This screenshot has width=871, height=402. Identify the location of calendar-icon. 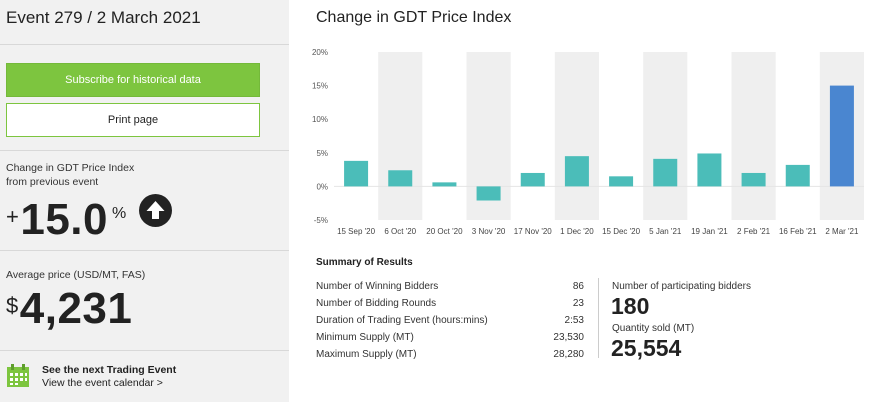
(18, 376).